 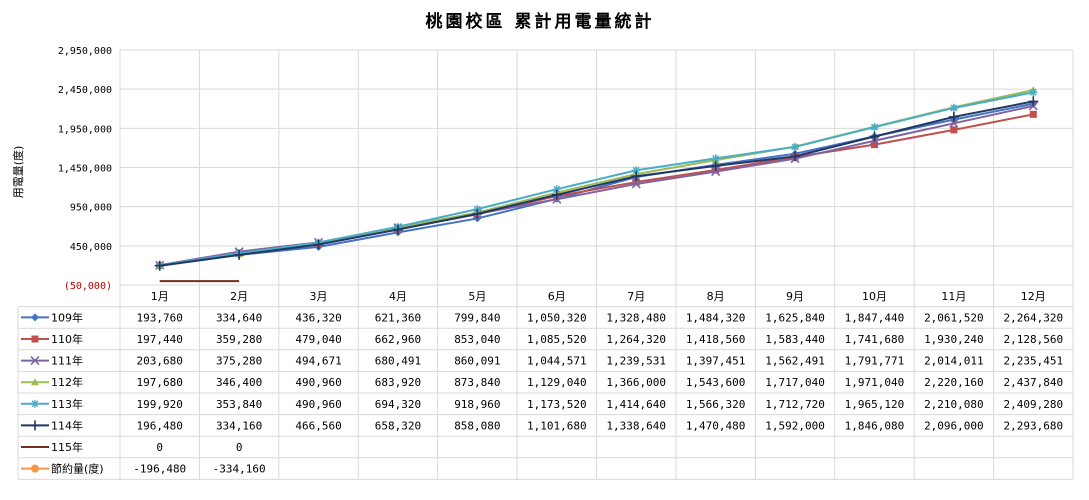 What do you see at coordinates (716, 425) in the screenshot?
I see `data-table-cell: 1,470,480` at bounding box center [716, 425].